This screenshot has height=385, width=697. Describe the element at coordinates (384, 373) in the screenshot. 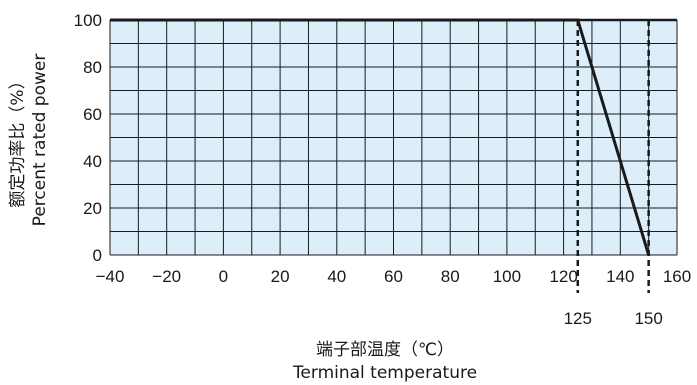

I see `x-axis-title-en: Terminal temperature` at that location.